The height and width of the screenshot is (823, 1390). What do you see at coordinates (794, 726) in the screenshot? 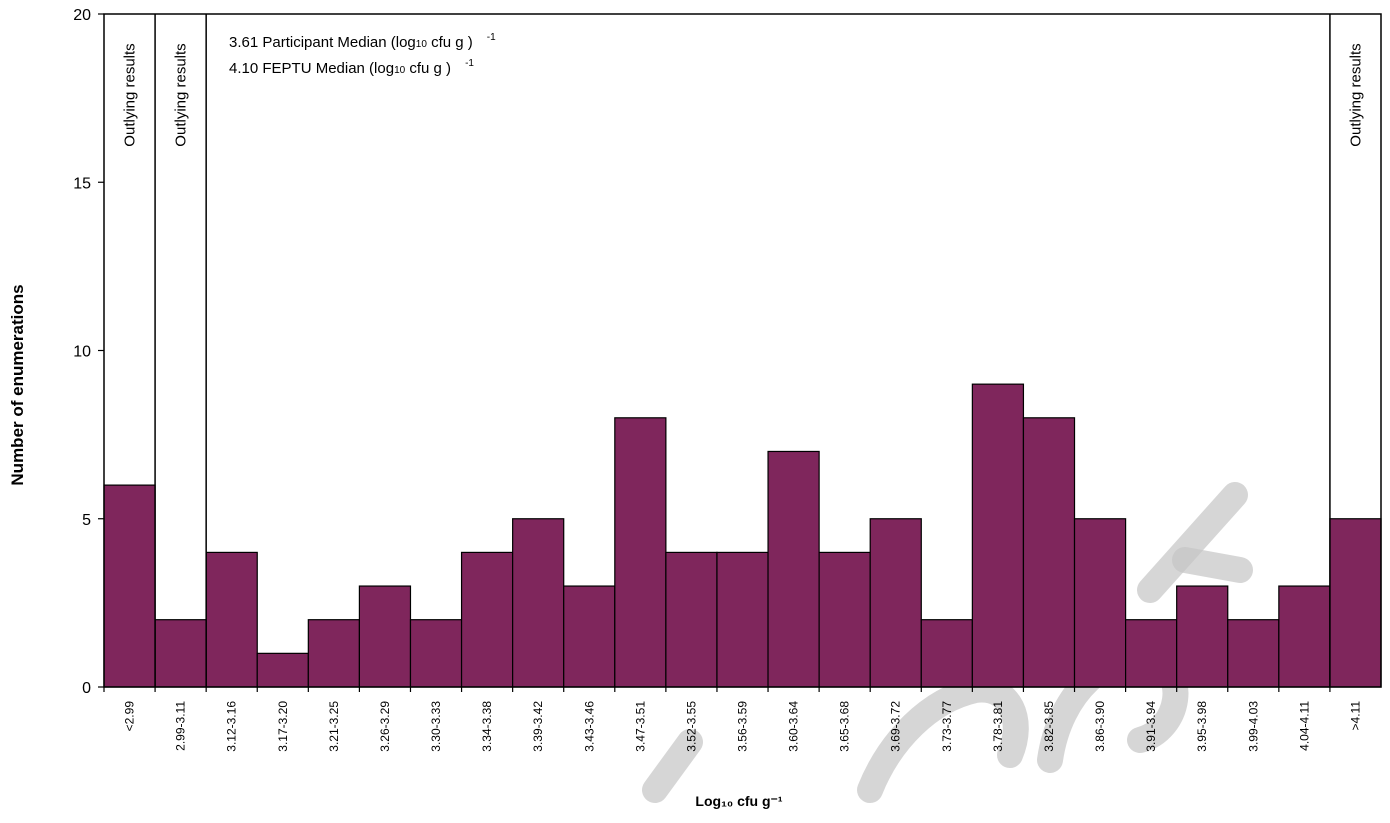
I see `x-tick-label: 3.60-3.64` at bounding box center [794, 726].